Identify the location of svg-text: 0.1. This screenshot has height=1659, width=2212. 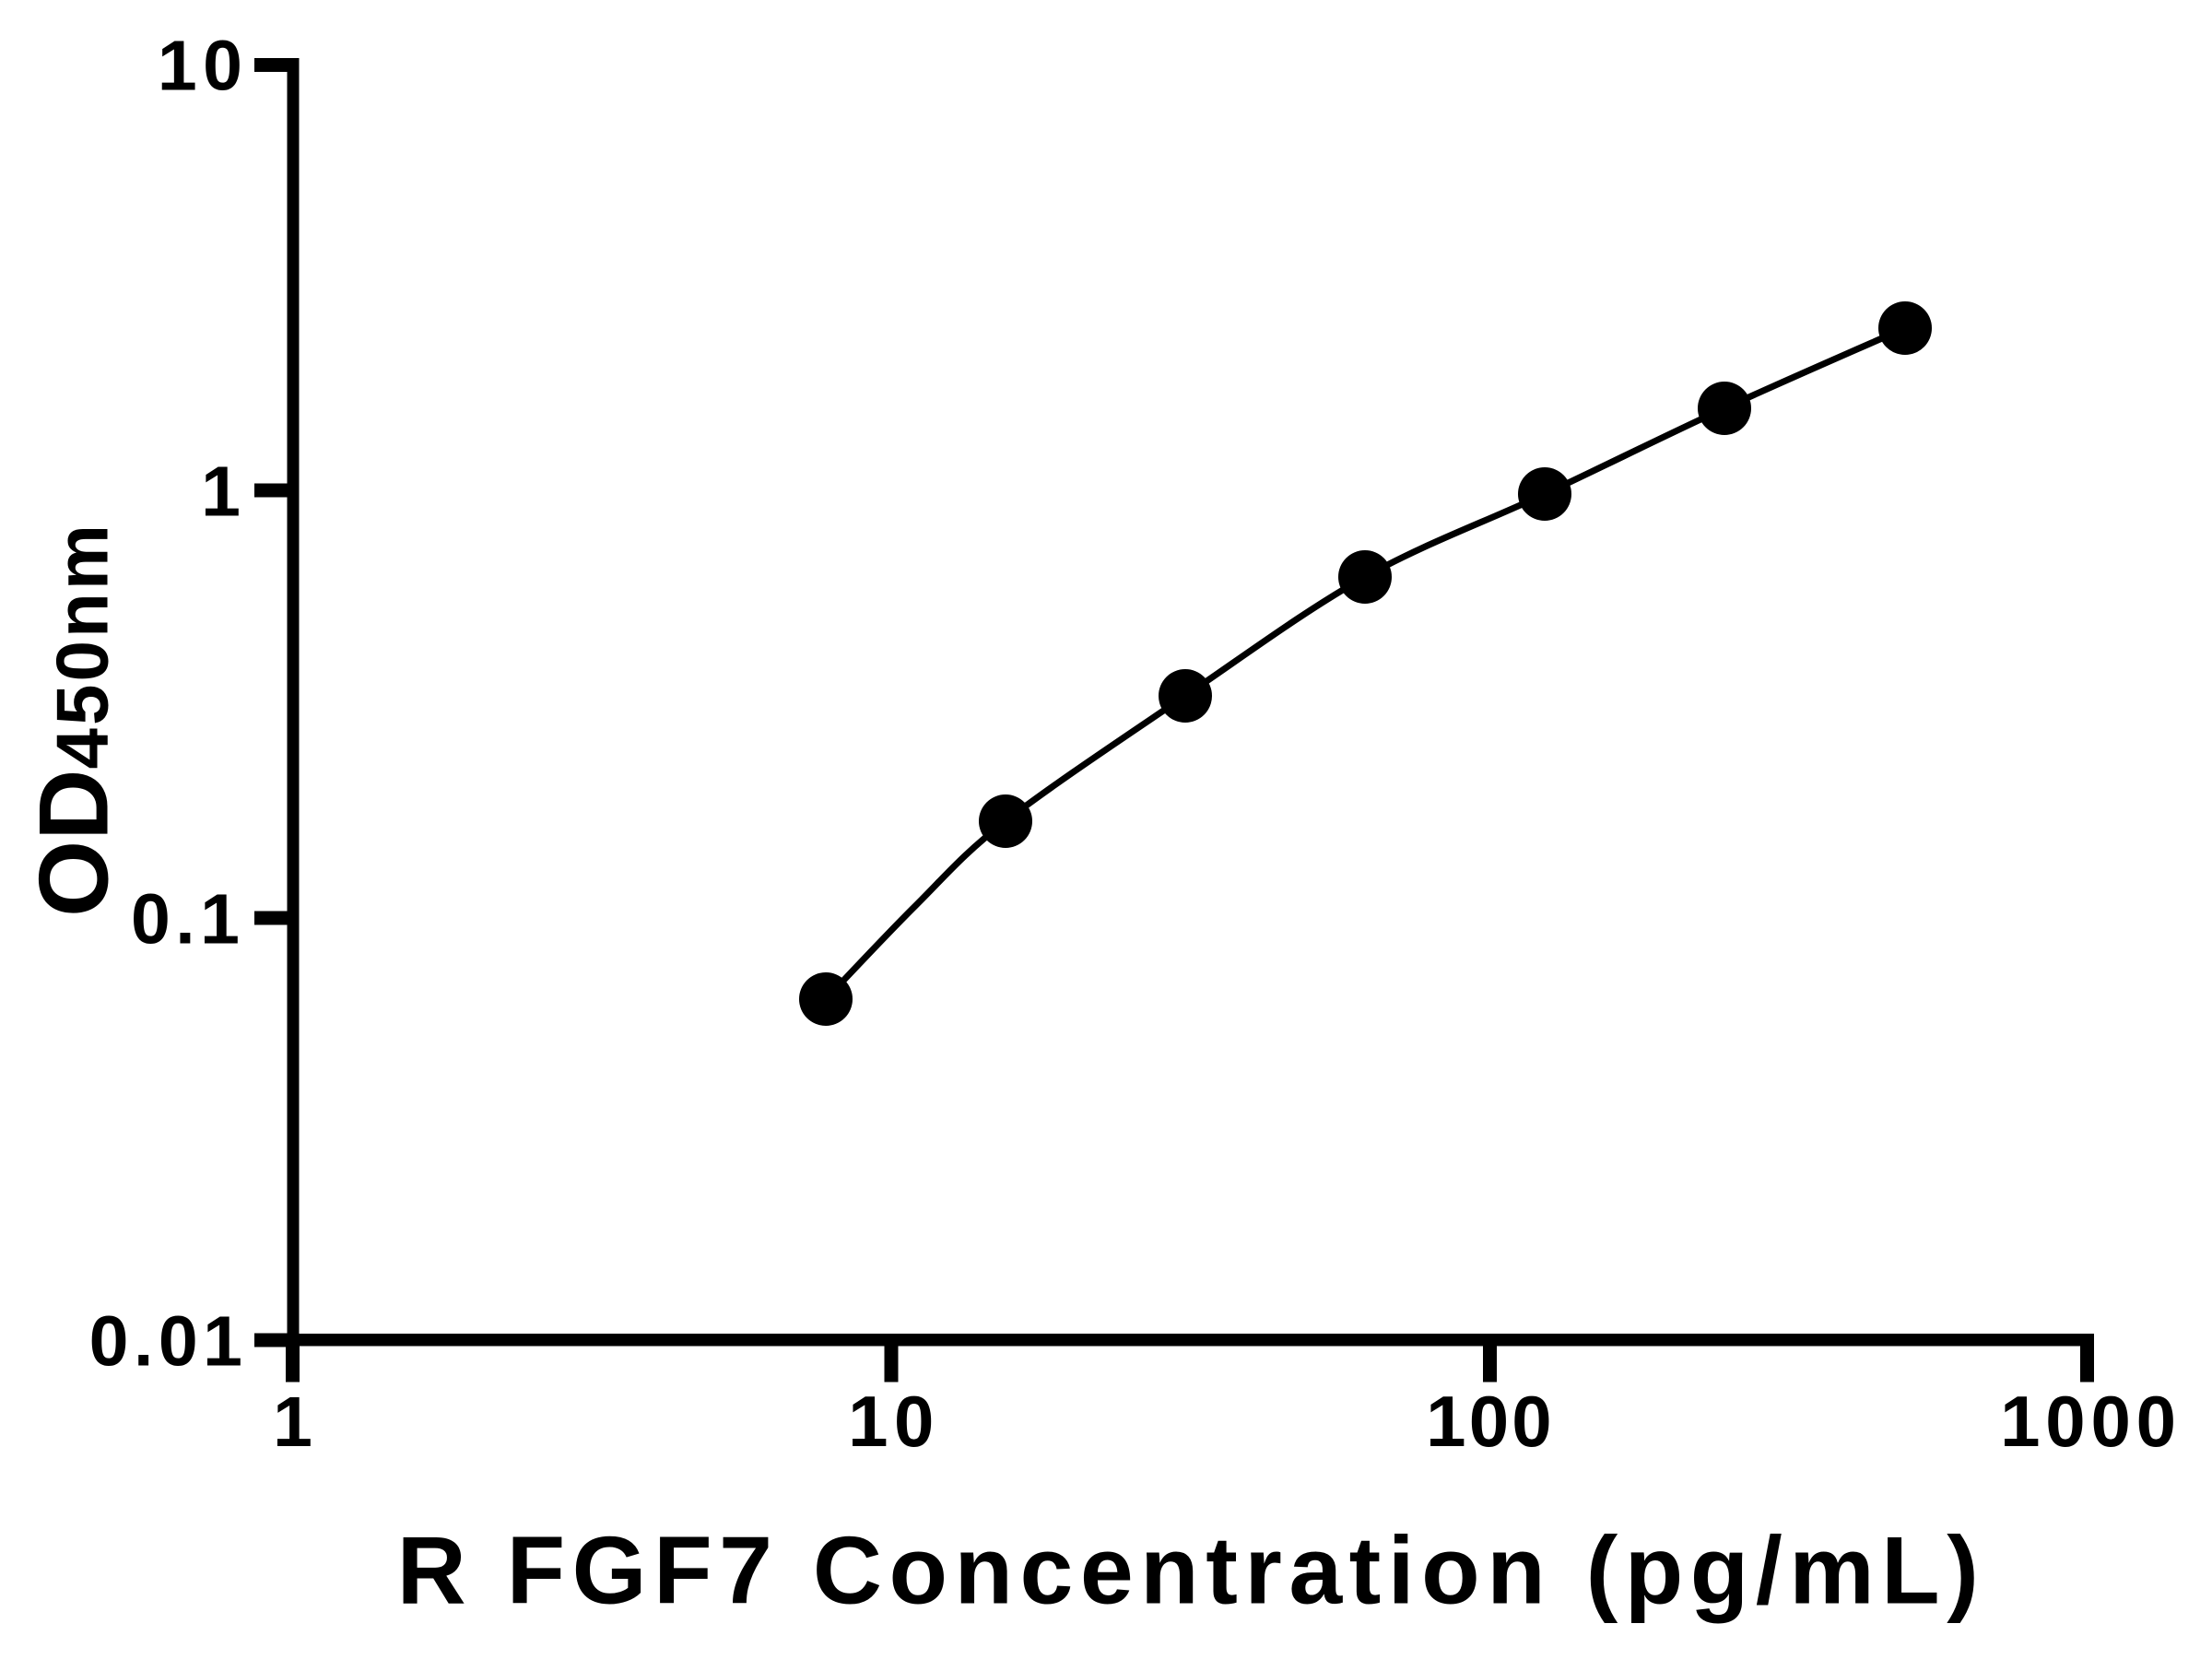
(188, 919).